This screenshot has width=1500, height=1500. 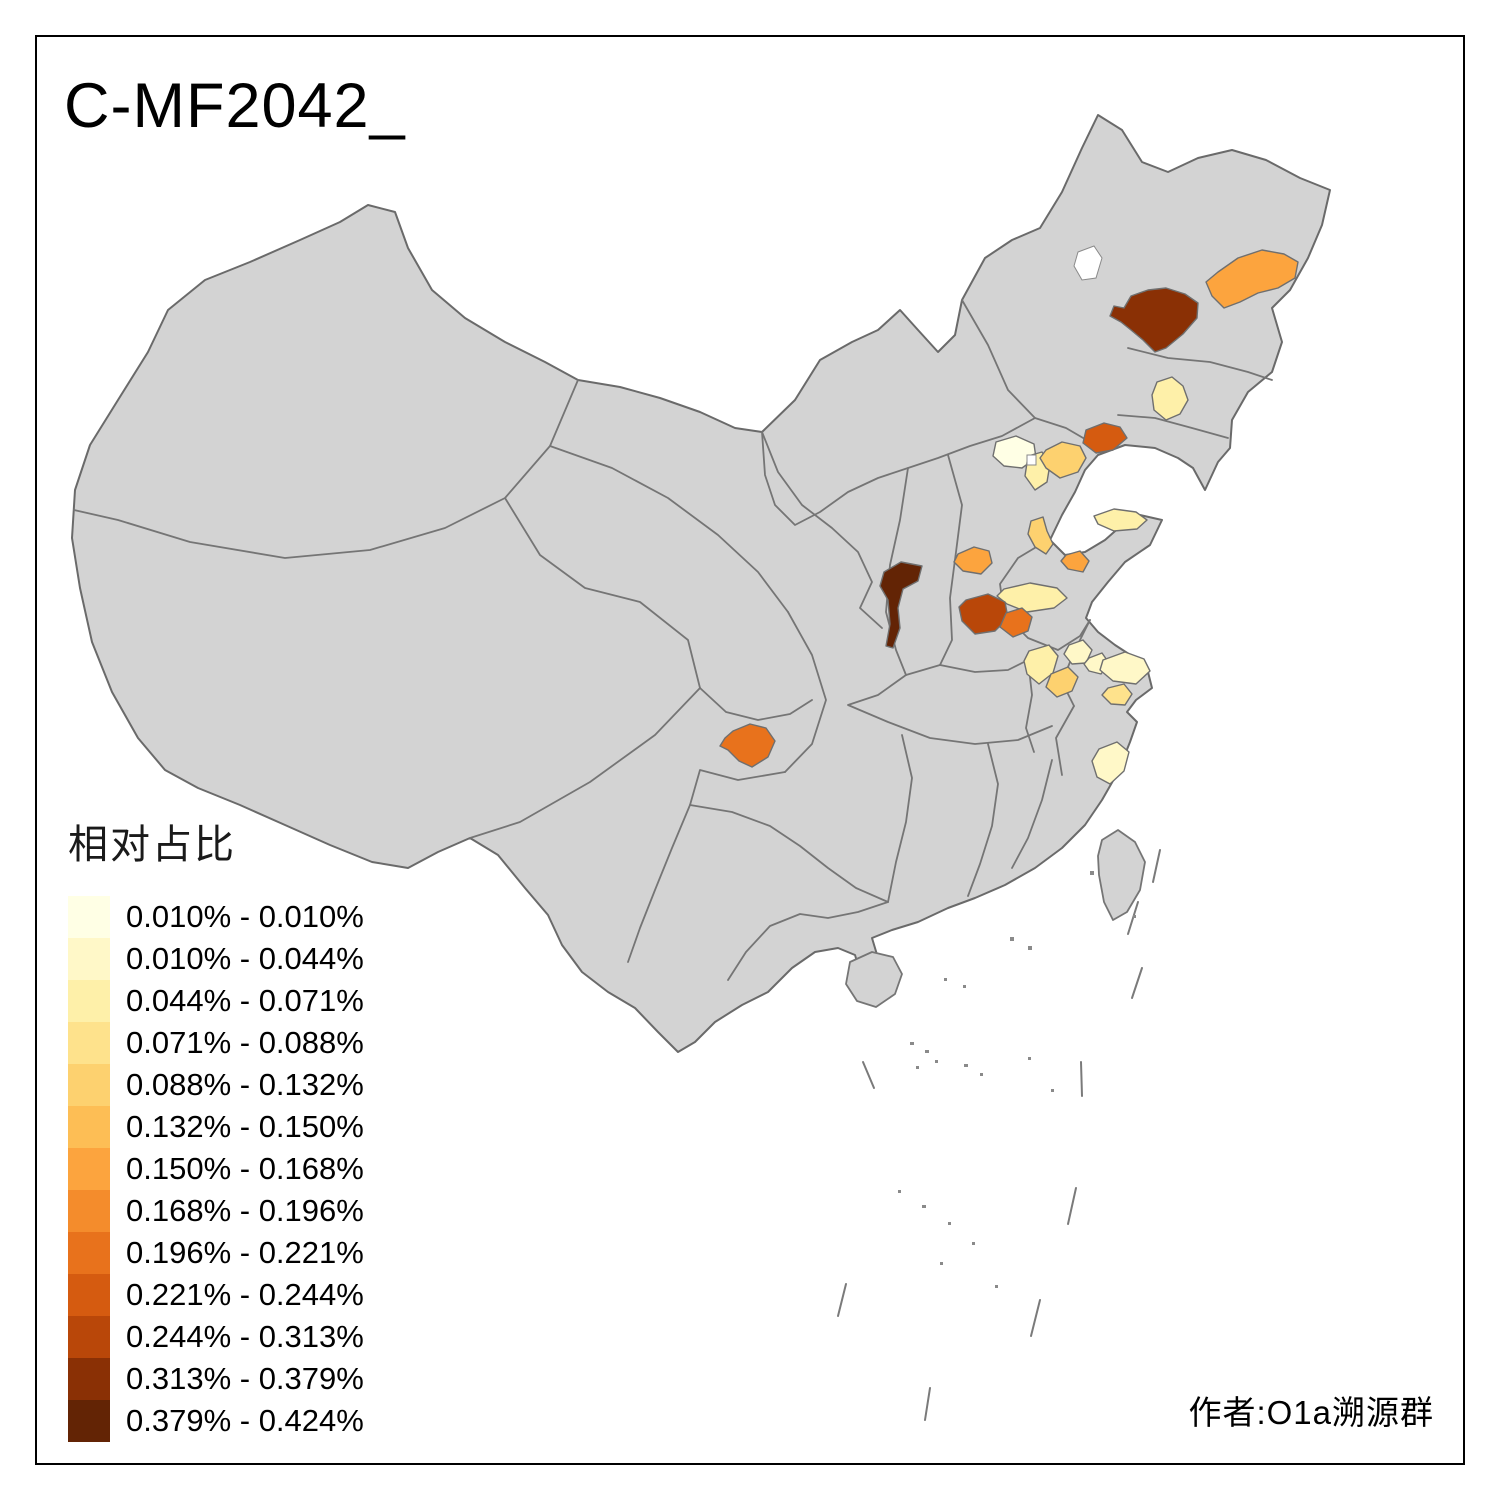 I want to click on map-region-shandong-south-pale, so click(x=1032, y=597).